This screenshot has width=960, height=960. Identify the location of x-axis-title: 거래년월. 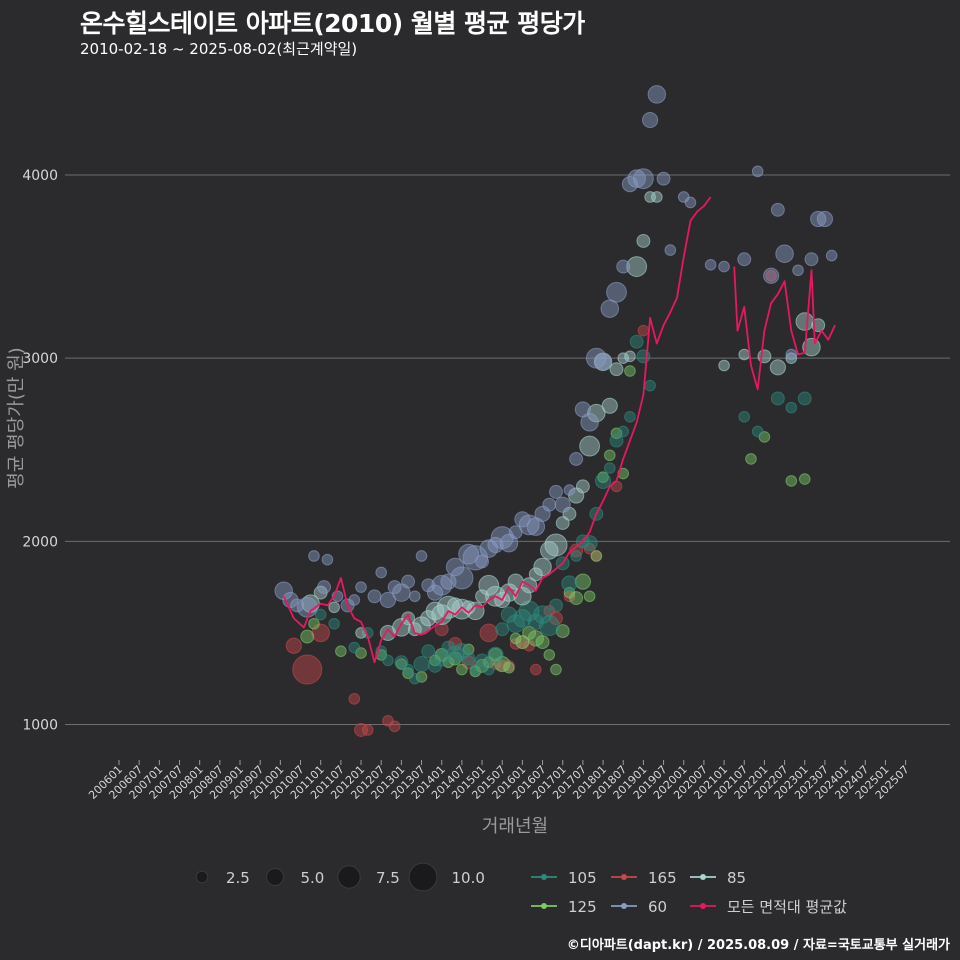
(515, 826).